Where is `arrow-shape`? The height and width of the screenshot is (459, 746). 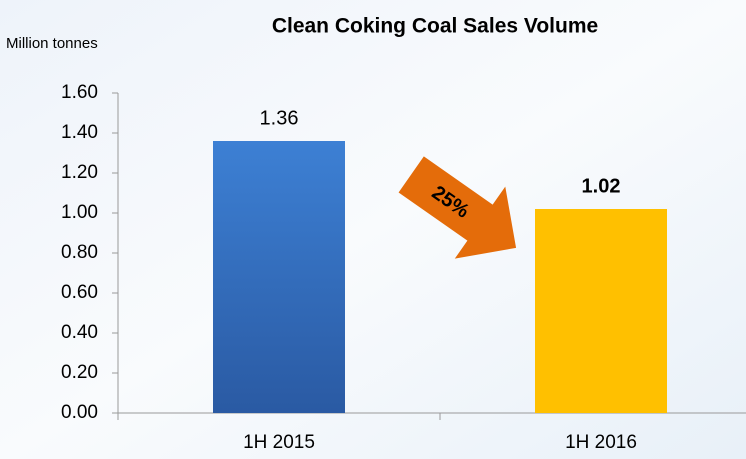
arrow-shape is located at coordinates (457, 207).